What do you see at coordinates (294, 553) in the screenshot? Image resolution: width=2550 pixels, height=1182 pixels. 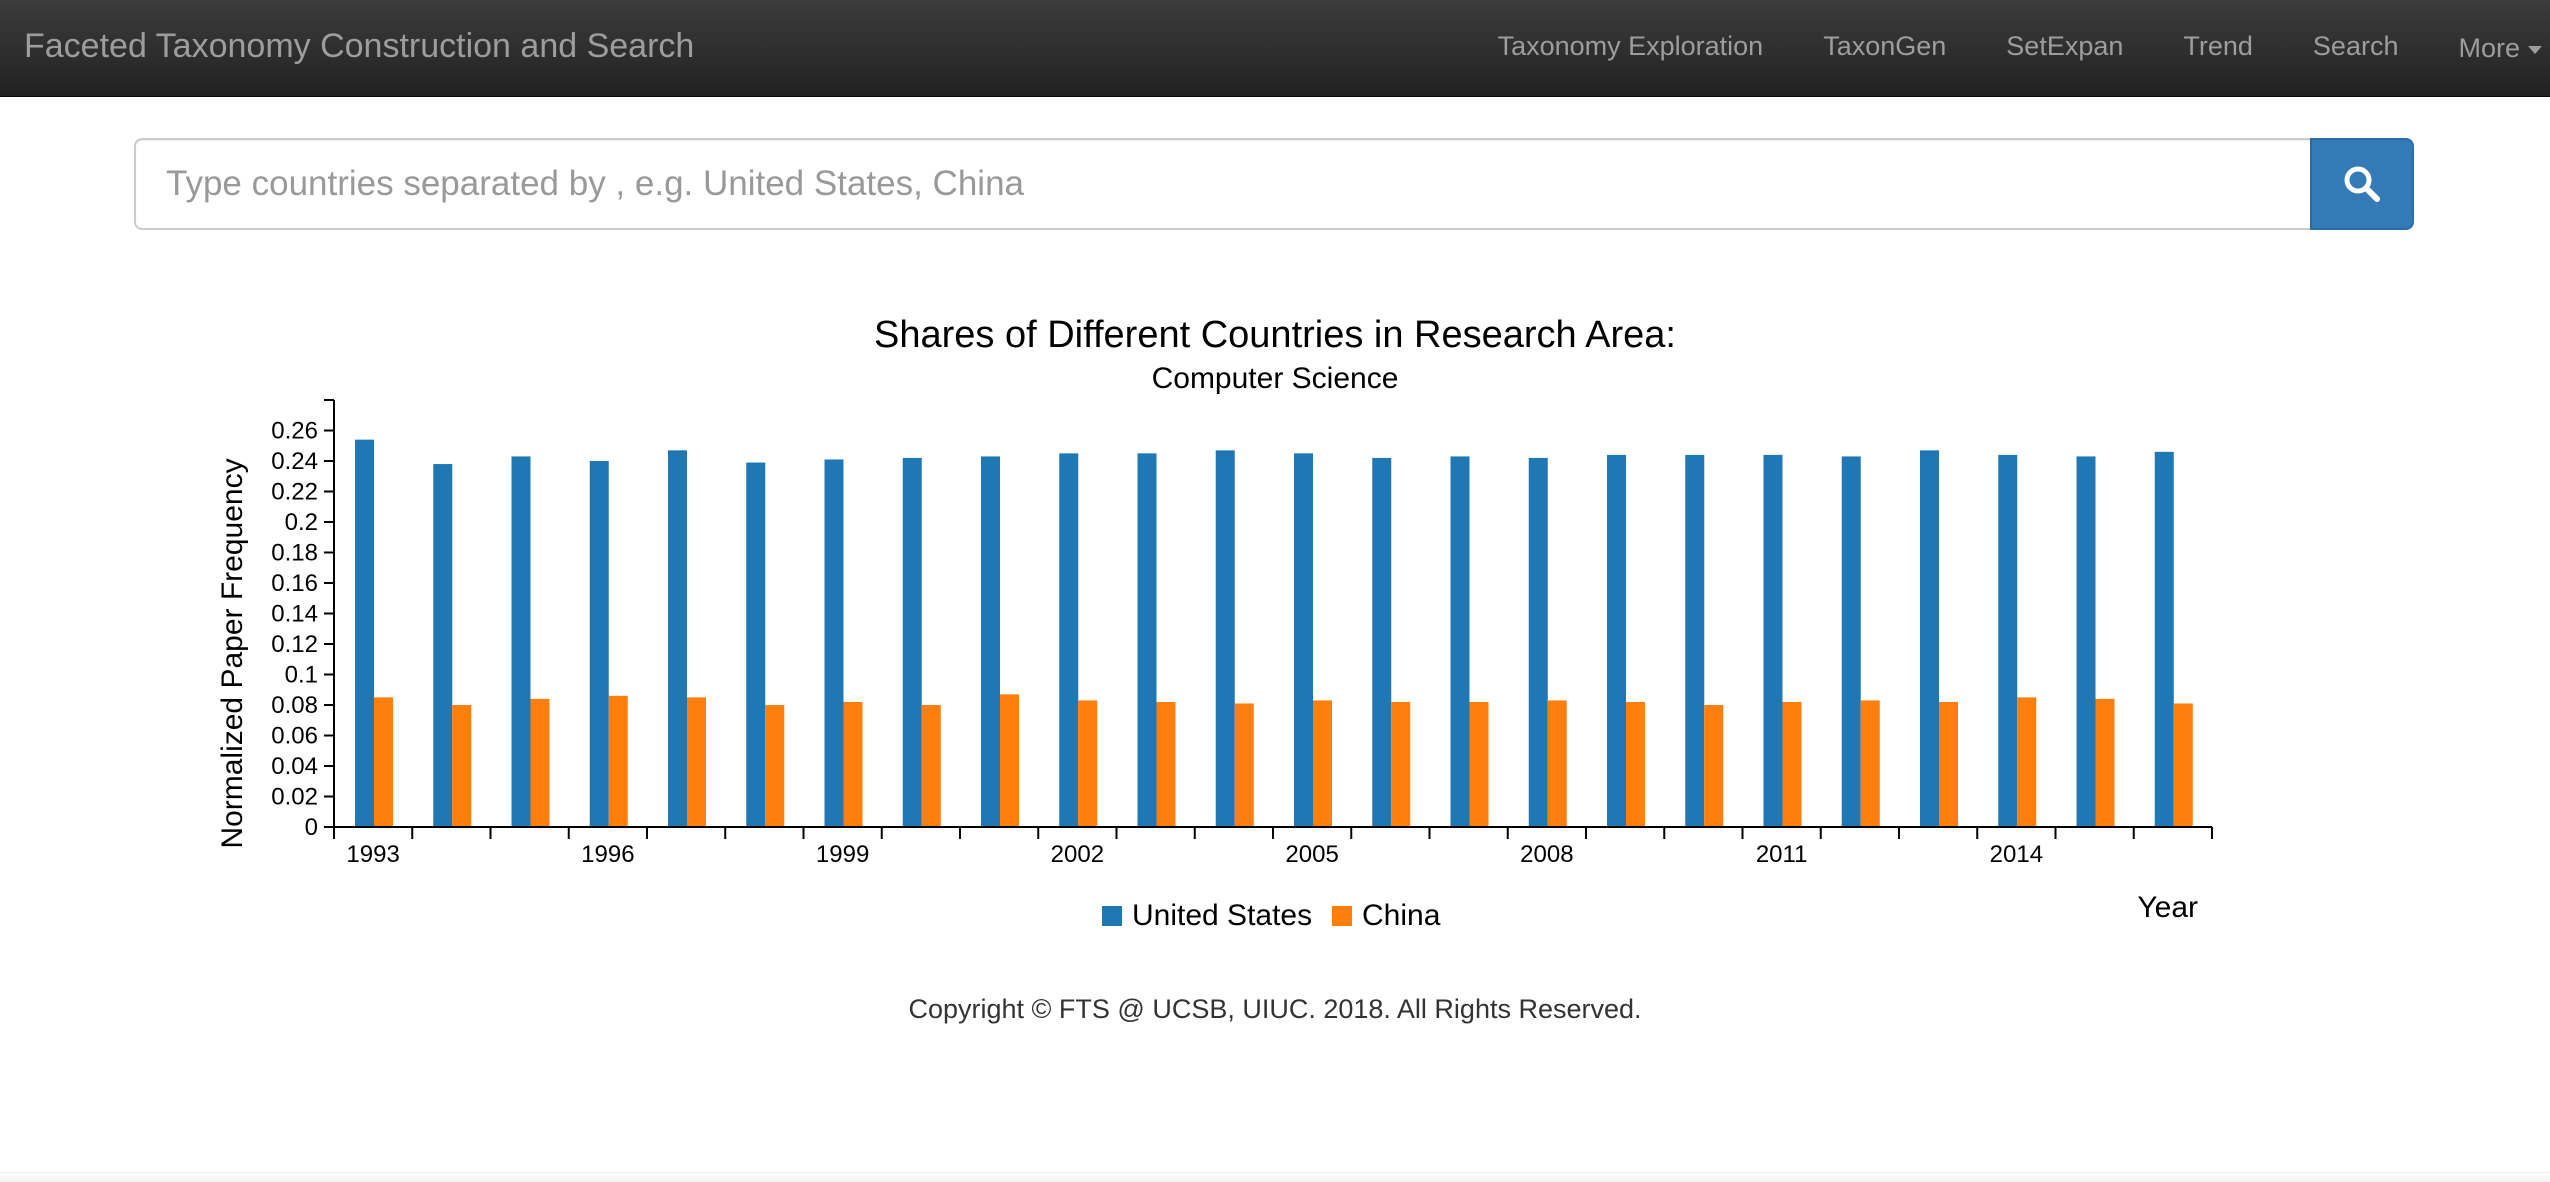 I see `y-tick-label: 0.18` at bounding box center [294, 553].